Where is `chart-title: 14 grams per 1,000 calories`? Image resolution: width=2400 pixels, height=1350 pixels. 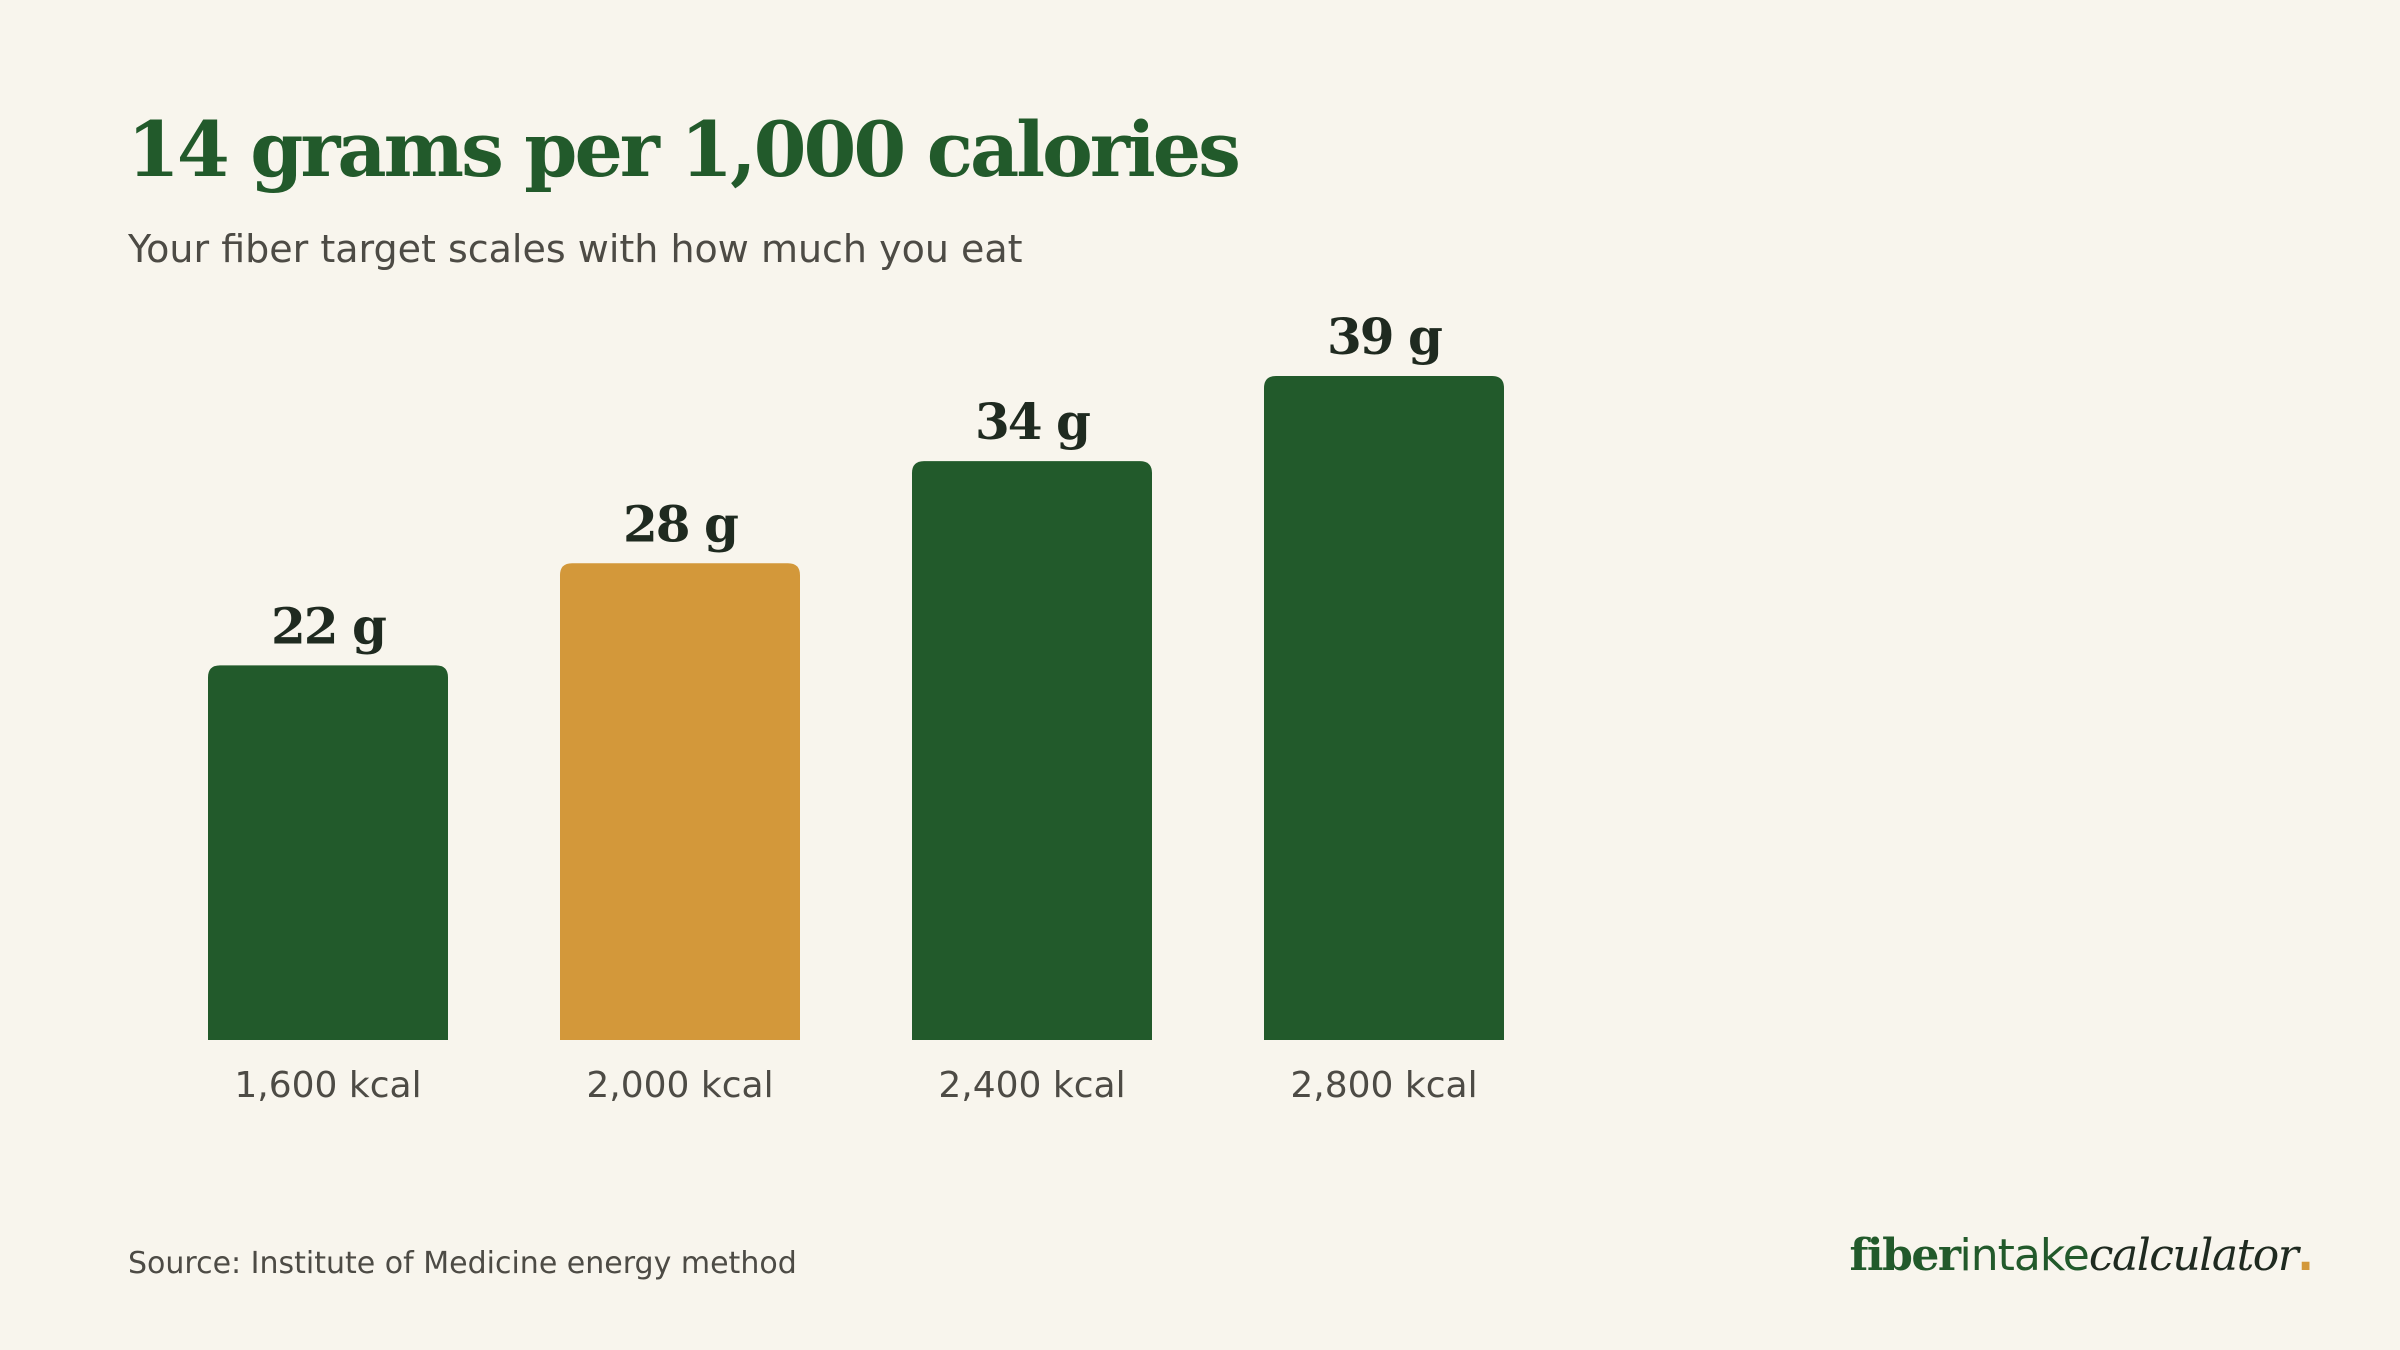
chart-title: 14 grams per 1,000 calories is located at coordinates (684, 149).